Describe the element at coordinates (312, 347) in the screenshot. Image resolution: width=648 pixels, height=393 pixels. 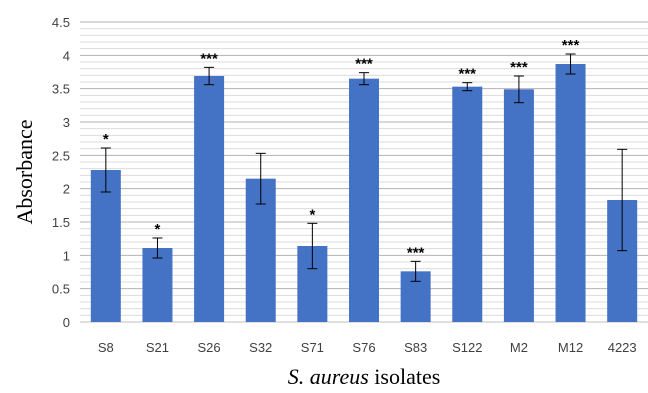
I see `x-tick-label: S71` at that location.